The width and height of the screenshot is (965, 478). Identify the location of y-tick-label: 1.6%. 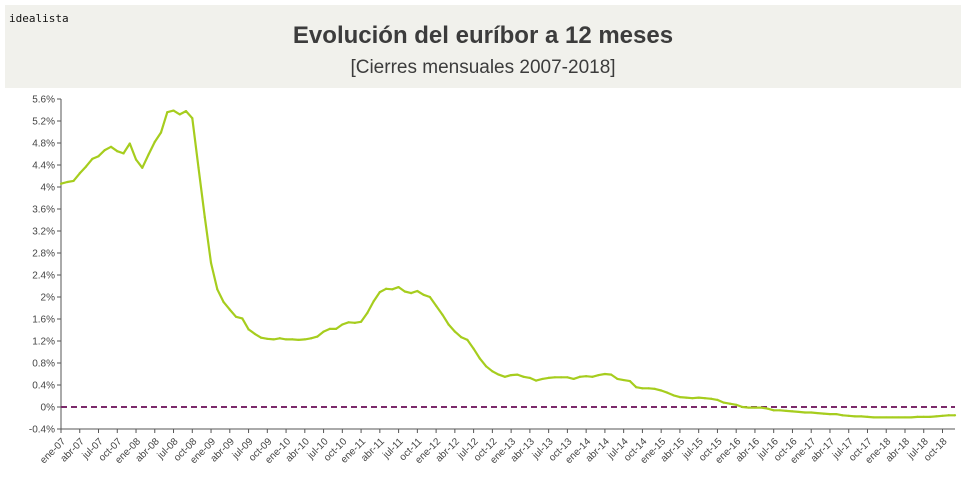
(43, 320).